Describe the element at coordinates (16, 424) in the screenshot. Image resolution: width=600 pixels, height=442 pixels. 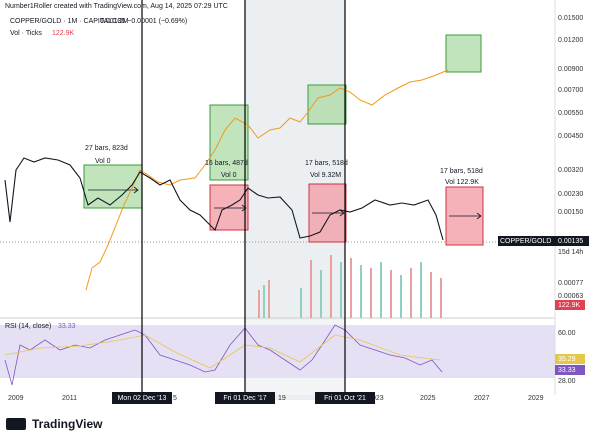
I see `logo-mark` at that location.